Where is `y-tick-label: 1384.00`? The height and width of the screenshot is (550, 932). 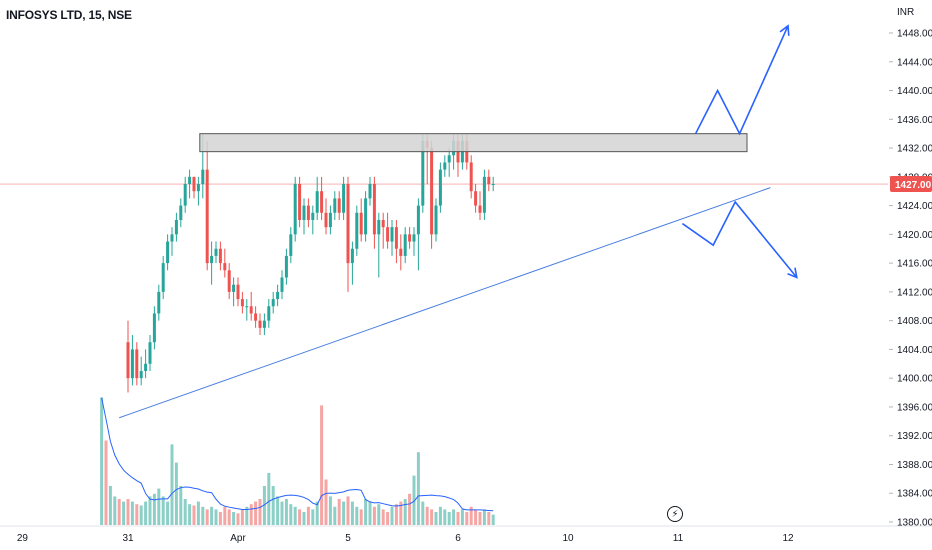
y-tick-label: 1384.00 is located at coordinates (914, 494).